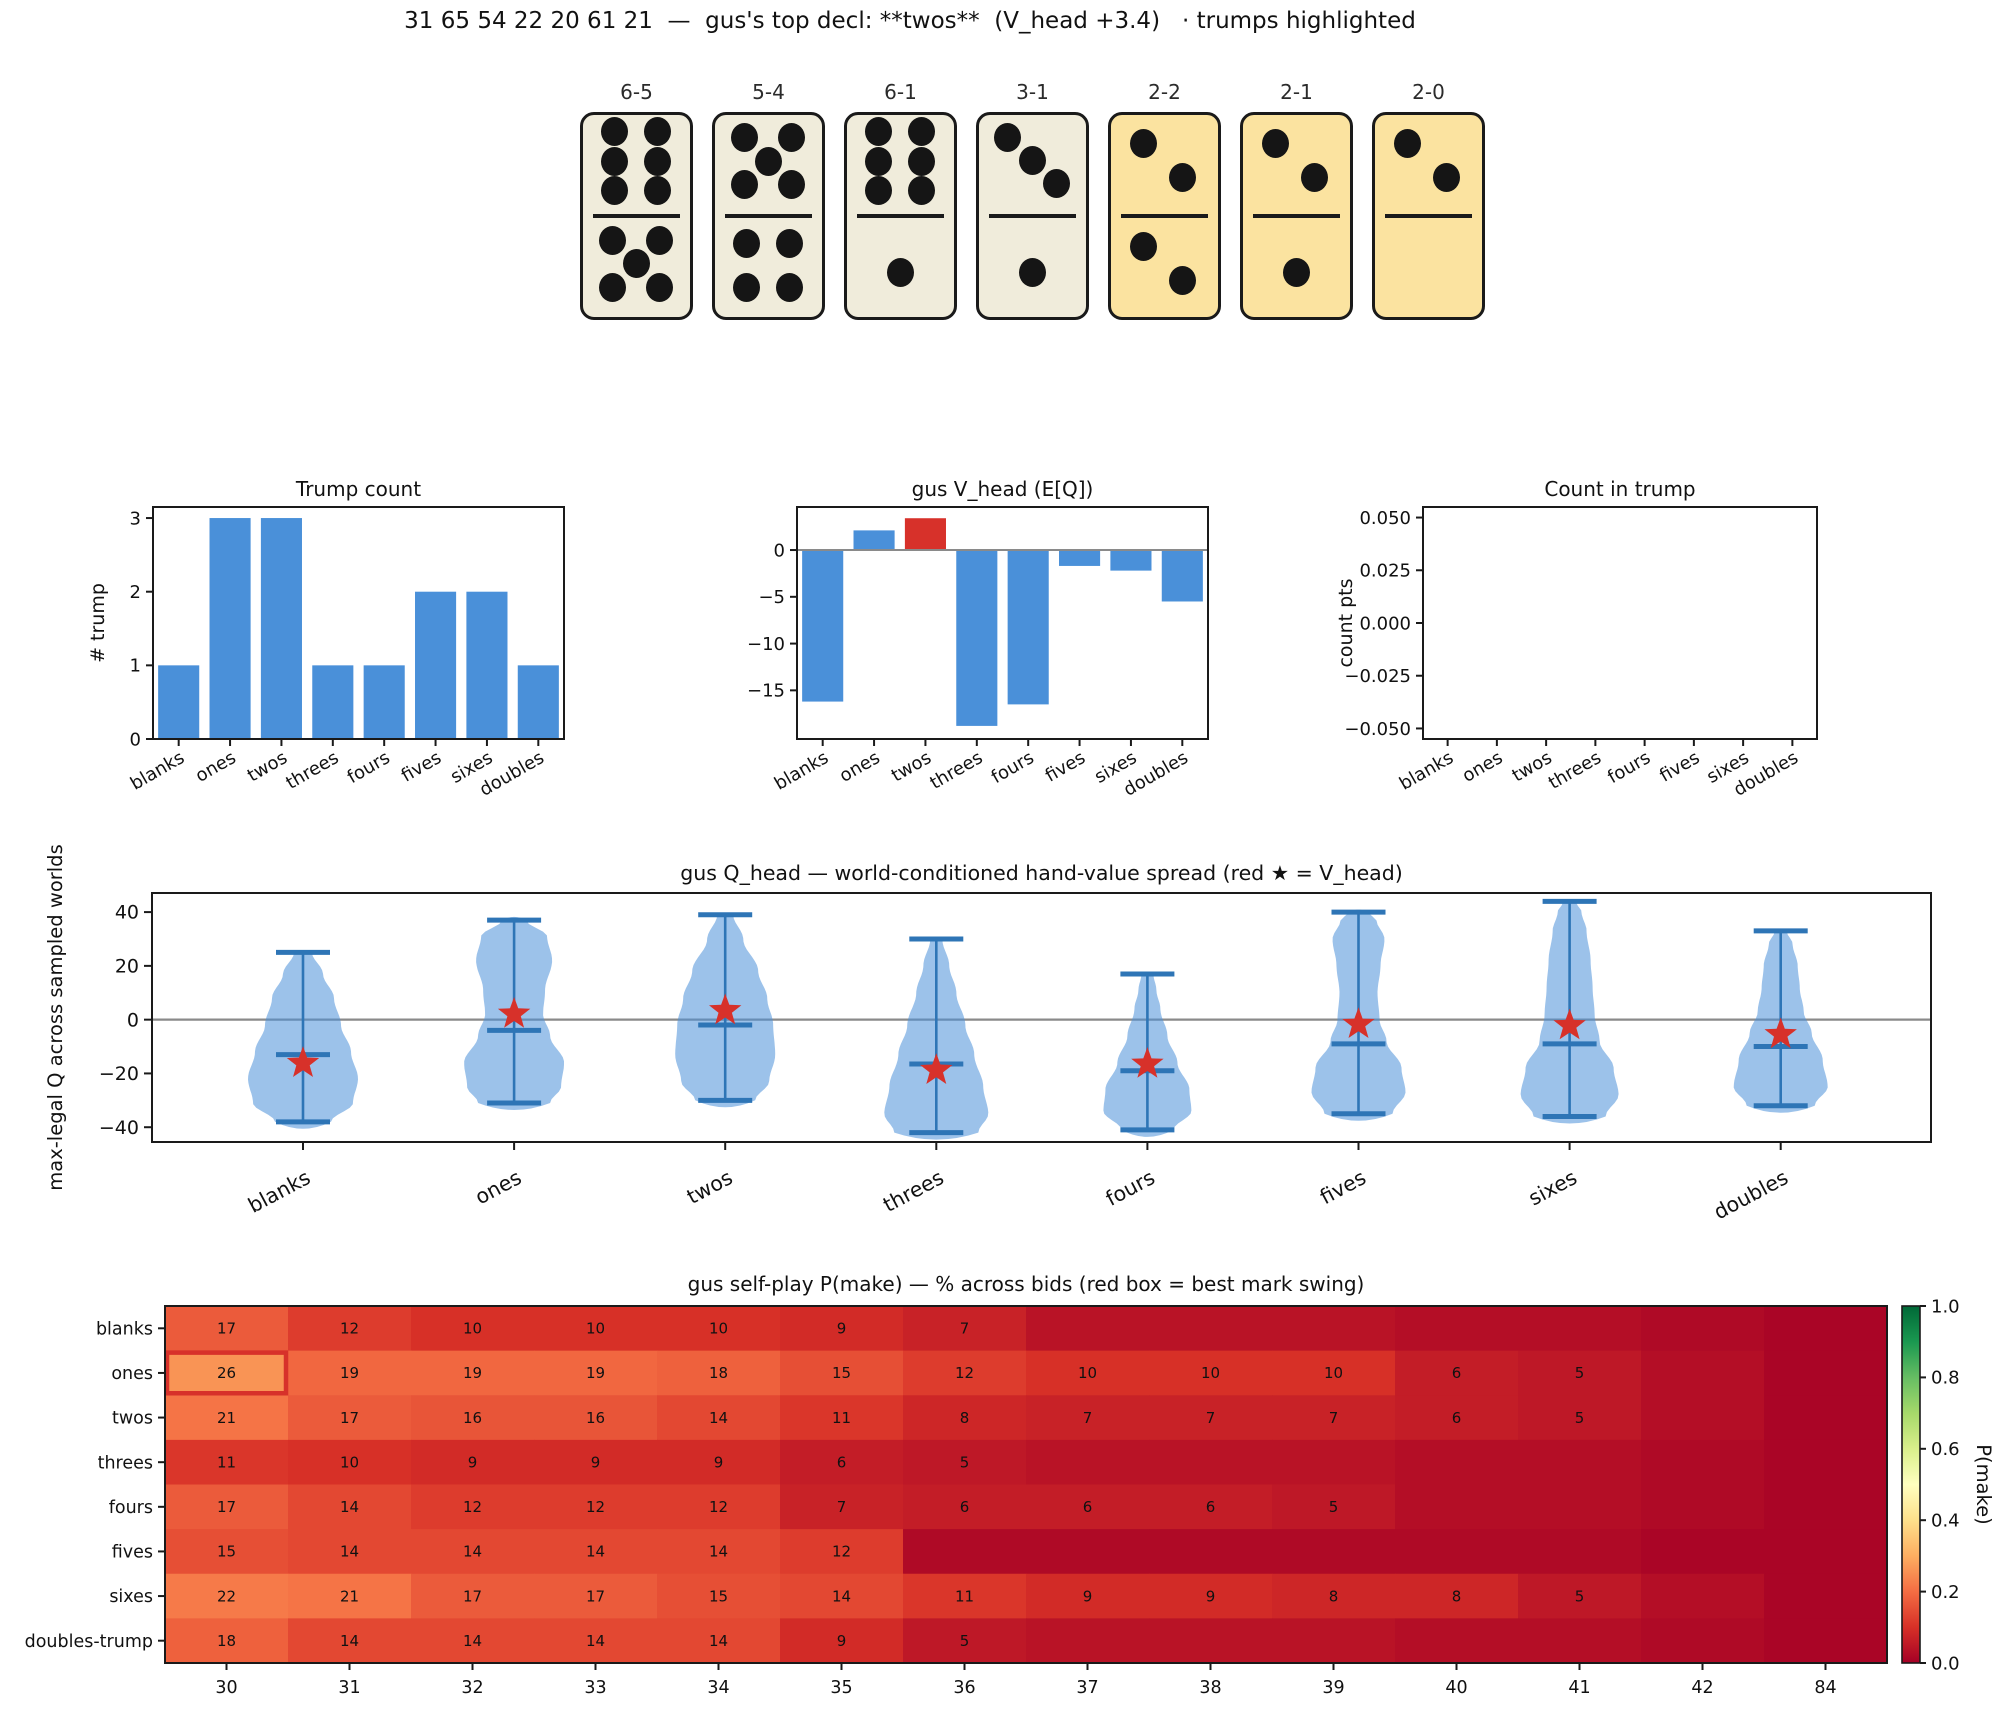  Describe the element at coordinates (226, 1688) in the screenshot. I see `col-label: 30` at that location.